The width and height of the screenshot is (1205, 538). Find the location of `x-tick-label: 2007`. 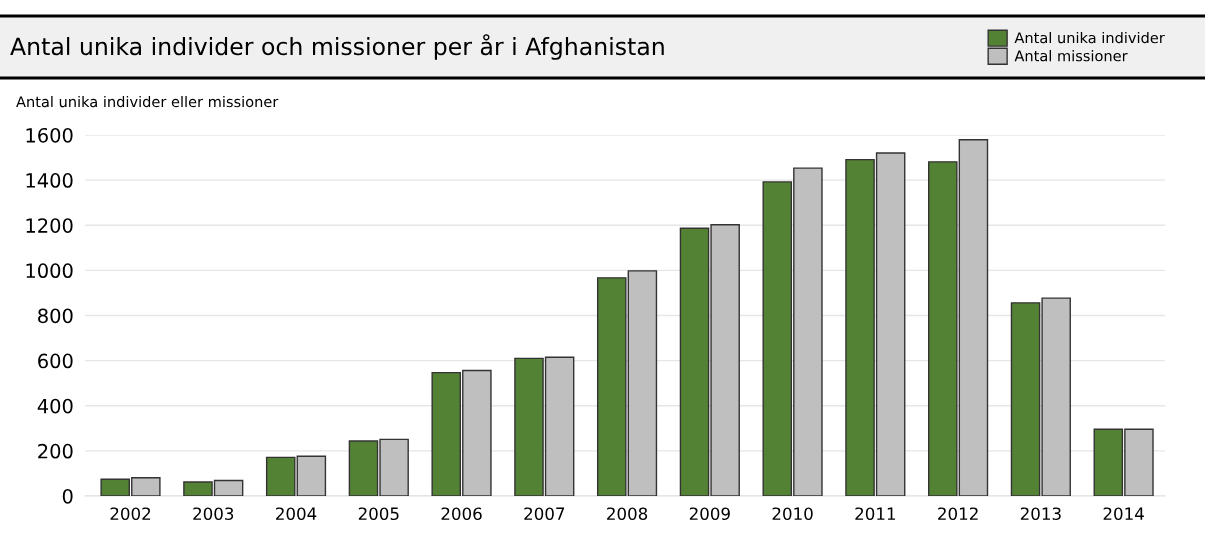

x-tick-label: 2007 is located at coordinates (544, 514).